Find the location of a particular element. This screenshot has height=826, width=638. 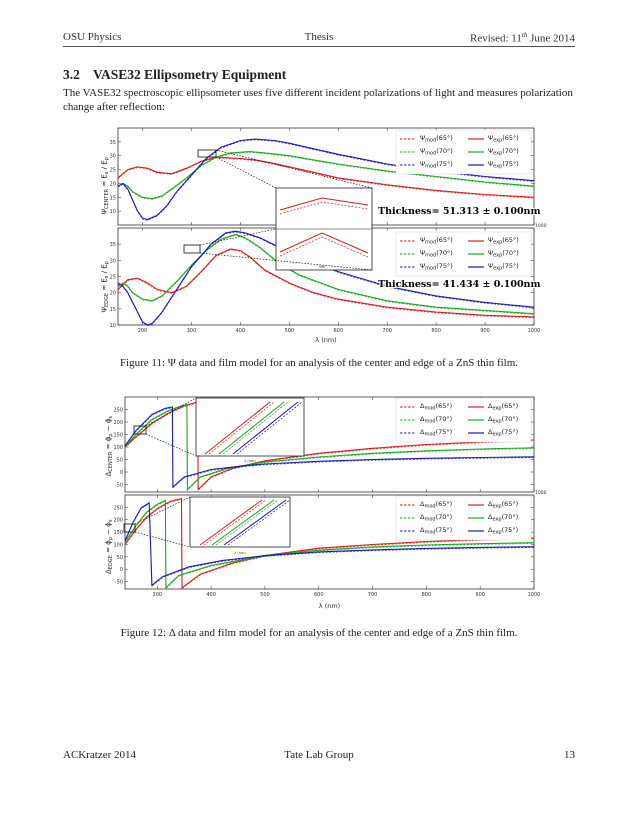

psi-edge-legend-box is located at coordinates (463, 254).